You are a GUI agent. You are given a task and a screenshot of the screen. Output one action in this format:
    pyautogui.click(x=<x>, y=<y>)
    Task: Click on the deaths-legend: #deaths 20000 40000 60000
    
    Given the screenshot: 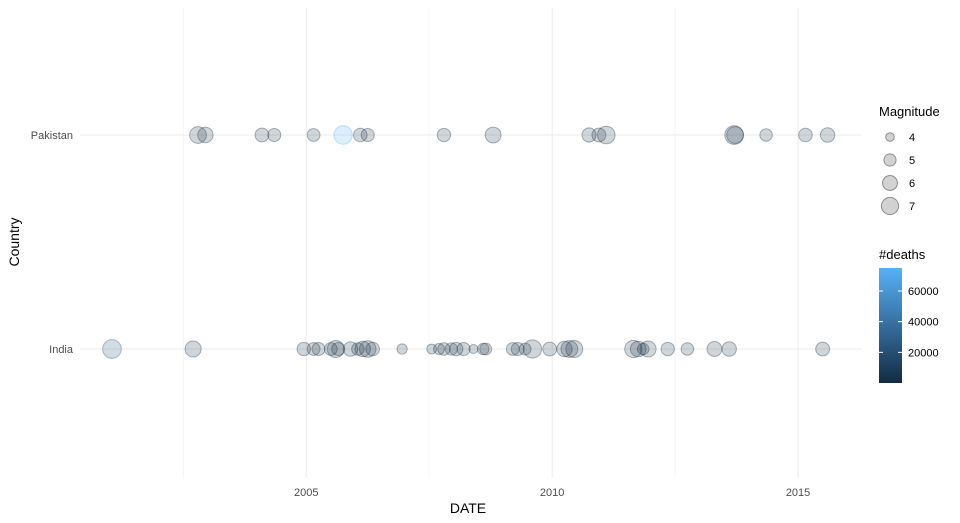 What is the action you would take?
    pyautogui.click(x=909, y=315)
    